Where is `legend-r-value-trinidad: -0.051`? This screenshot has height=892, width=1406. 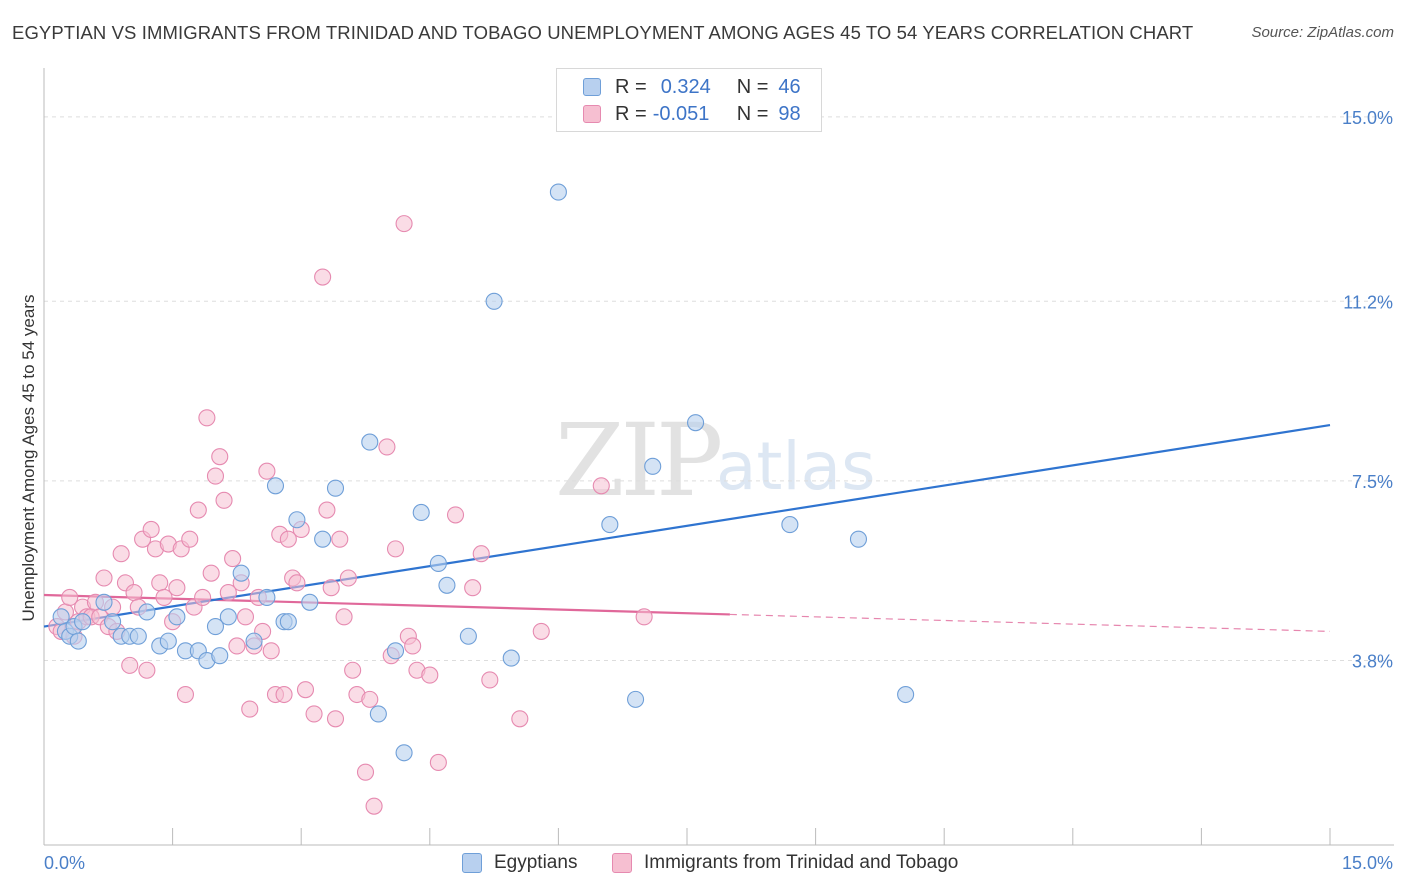 legend-r-value-trinidad: -0.051 is located at coordinates (681, 113).